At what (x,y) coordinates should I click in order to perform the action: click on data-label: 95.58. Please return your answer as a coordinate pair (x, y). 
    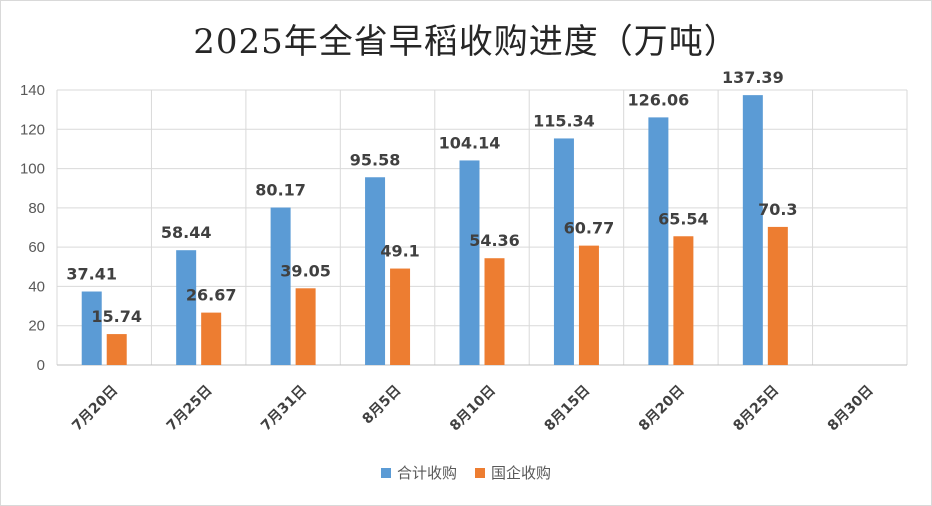
    Looking at the image, I should click on (375, 159).